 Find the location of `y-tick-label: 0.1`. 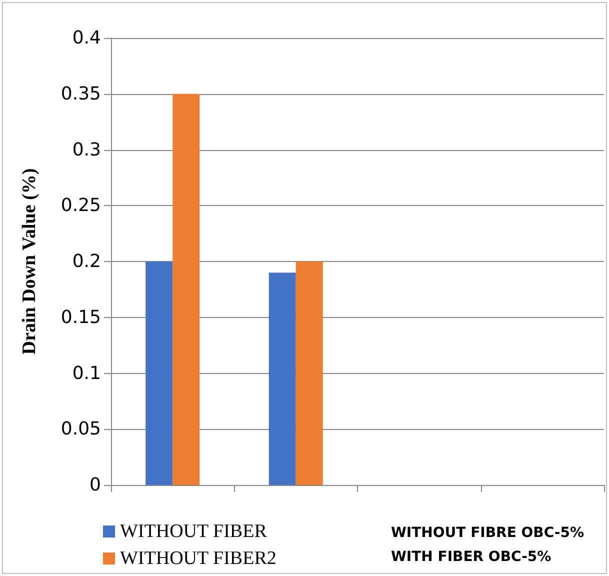

y-tick-label: 0.1 is located at coordinates (86, 373).